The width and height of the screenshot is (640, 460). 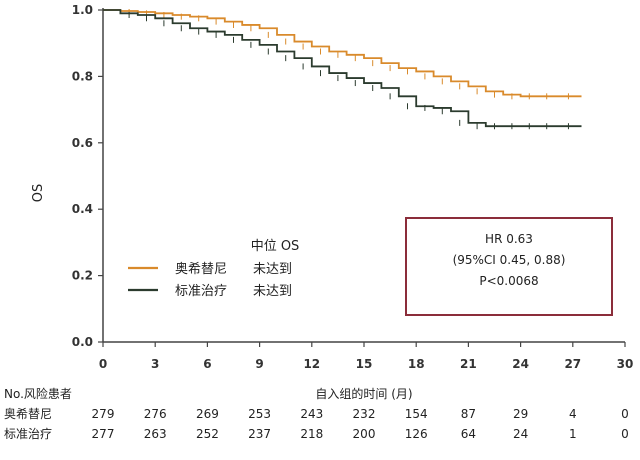 What do you see at coordinates (520, 434) in the screenshot?
I see `risk-cell: 24` at bounding box center [520, 434].